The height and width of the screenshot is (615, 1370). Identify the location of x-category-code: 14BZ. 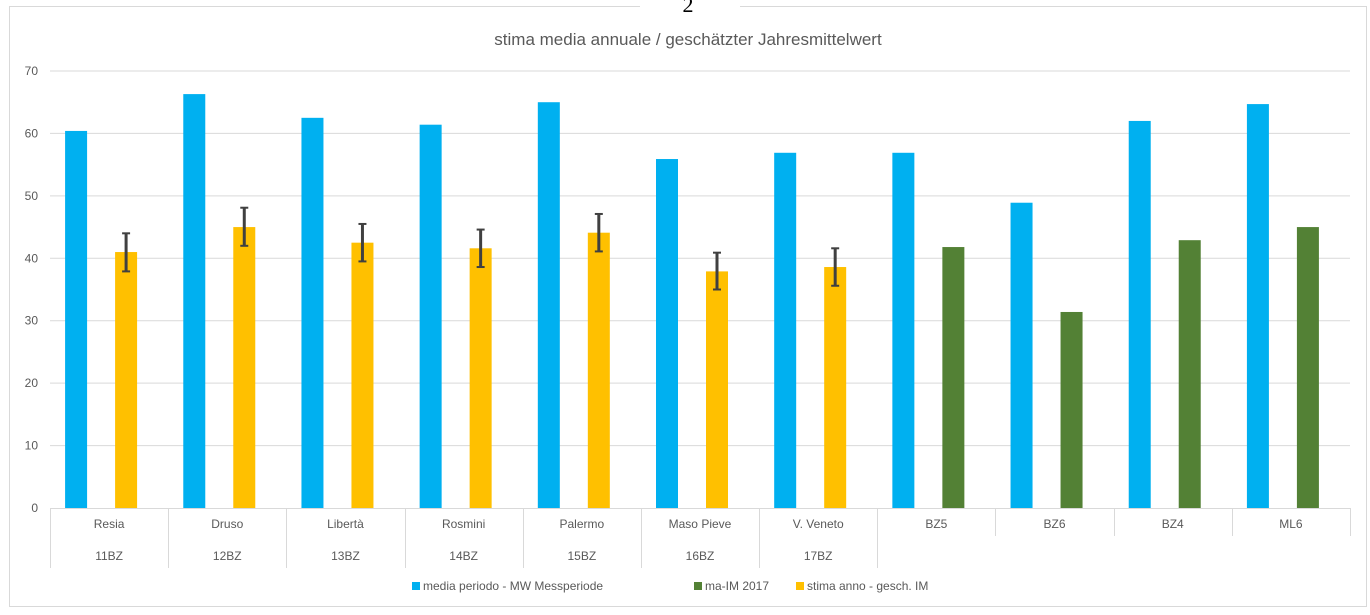
(463, 556).